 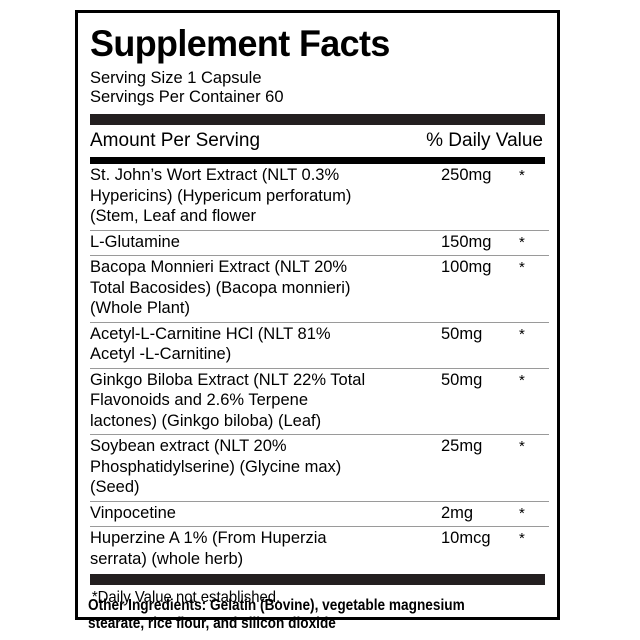 What do you see at coordinates (317, 119) in the screenshot?
I see `divider-bar-thick-top` at bounding box center [317, 119].